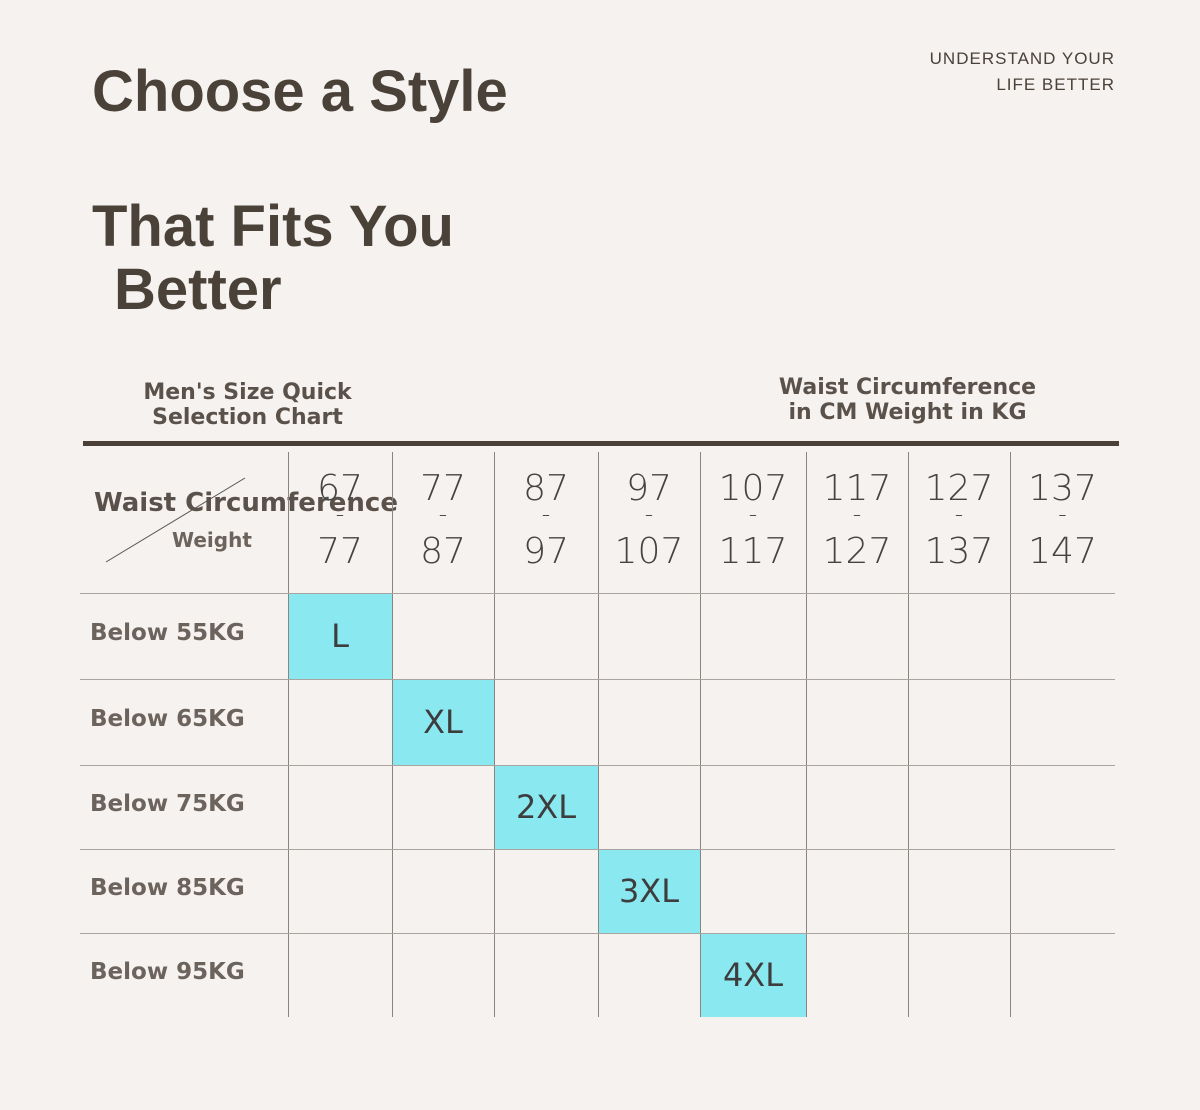 The image size is (1200, 1110). Describe the element at coordinates (273, 226) in the screenshot. I see `title-line: That Fits You` at that location.